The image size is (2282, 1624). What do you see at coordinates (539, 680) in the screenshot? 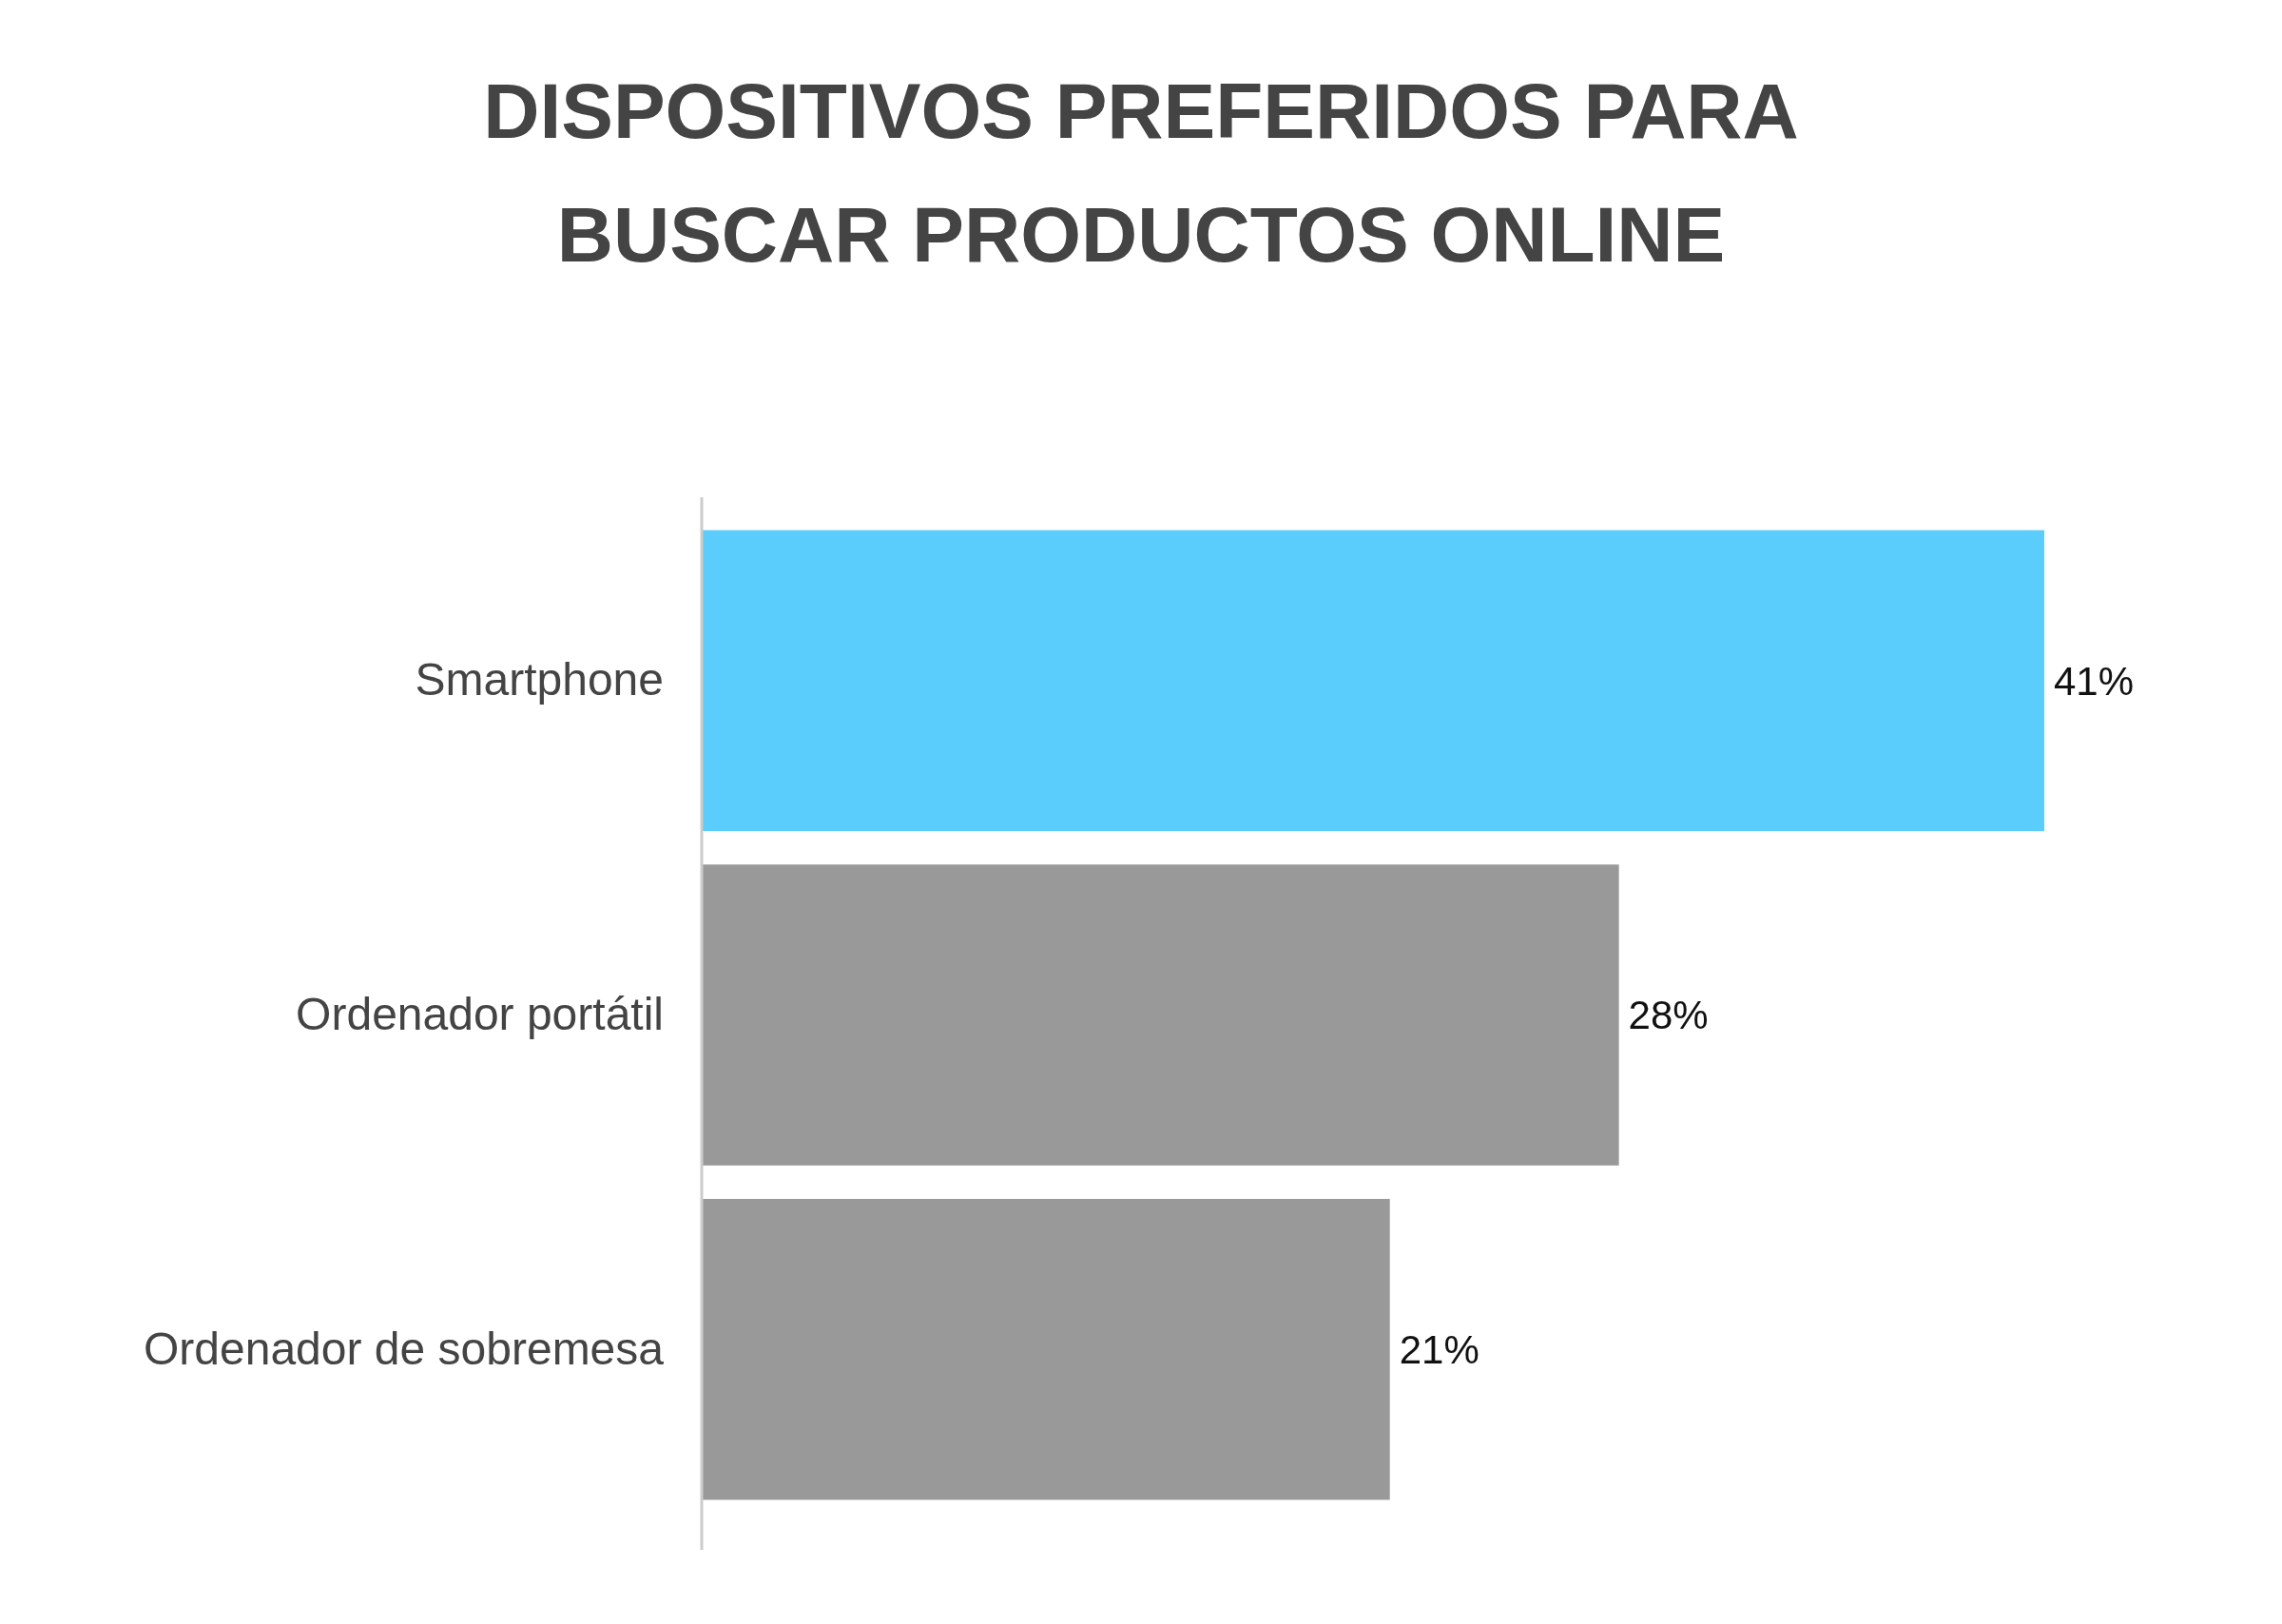
I see `y-tick-label: Smartphone` at bounding box center [539, 680].